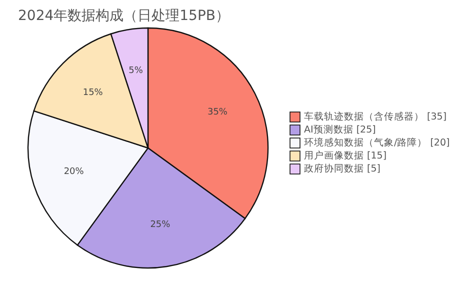 Image resolution: width=474 pixels, height=286 pixels. I want to click on data-label: 20%, so click(74, 172).